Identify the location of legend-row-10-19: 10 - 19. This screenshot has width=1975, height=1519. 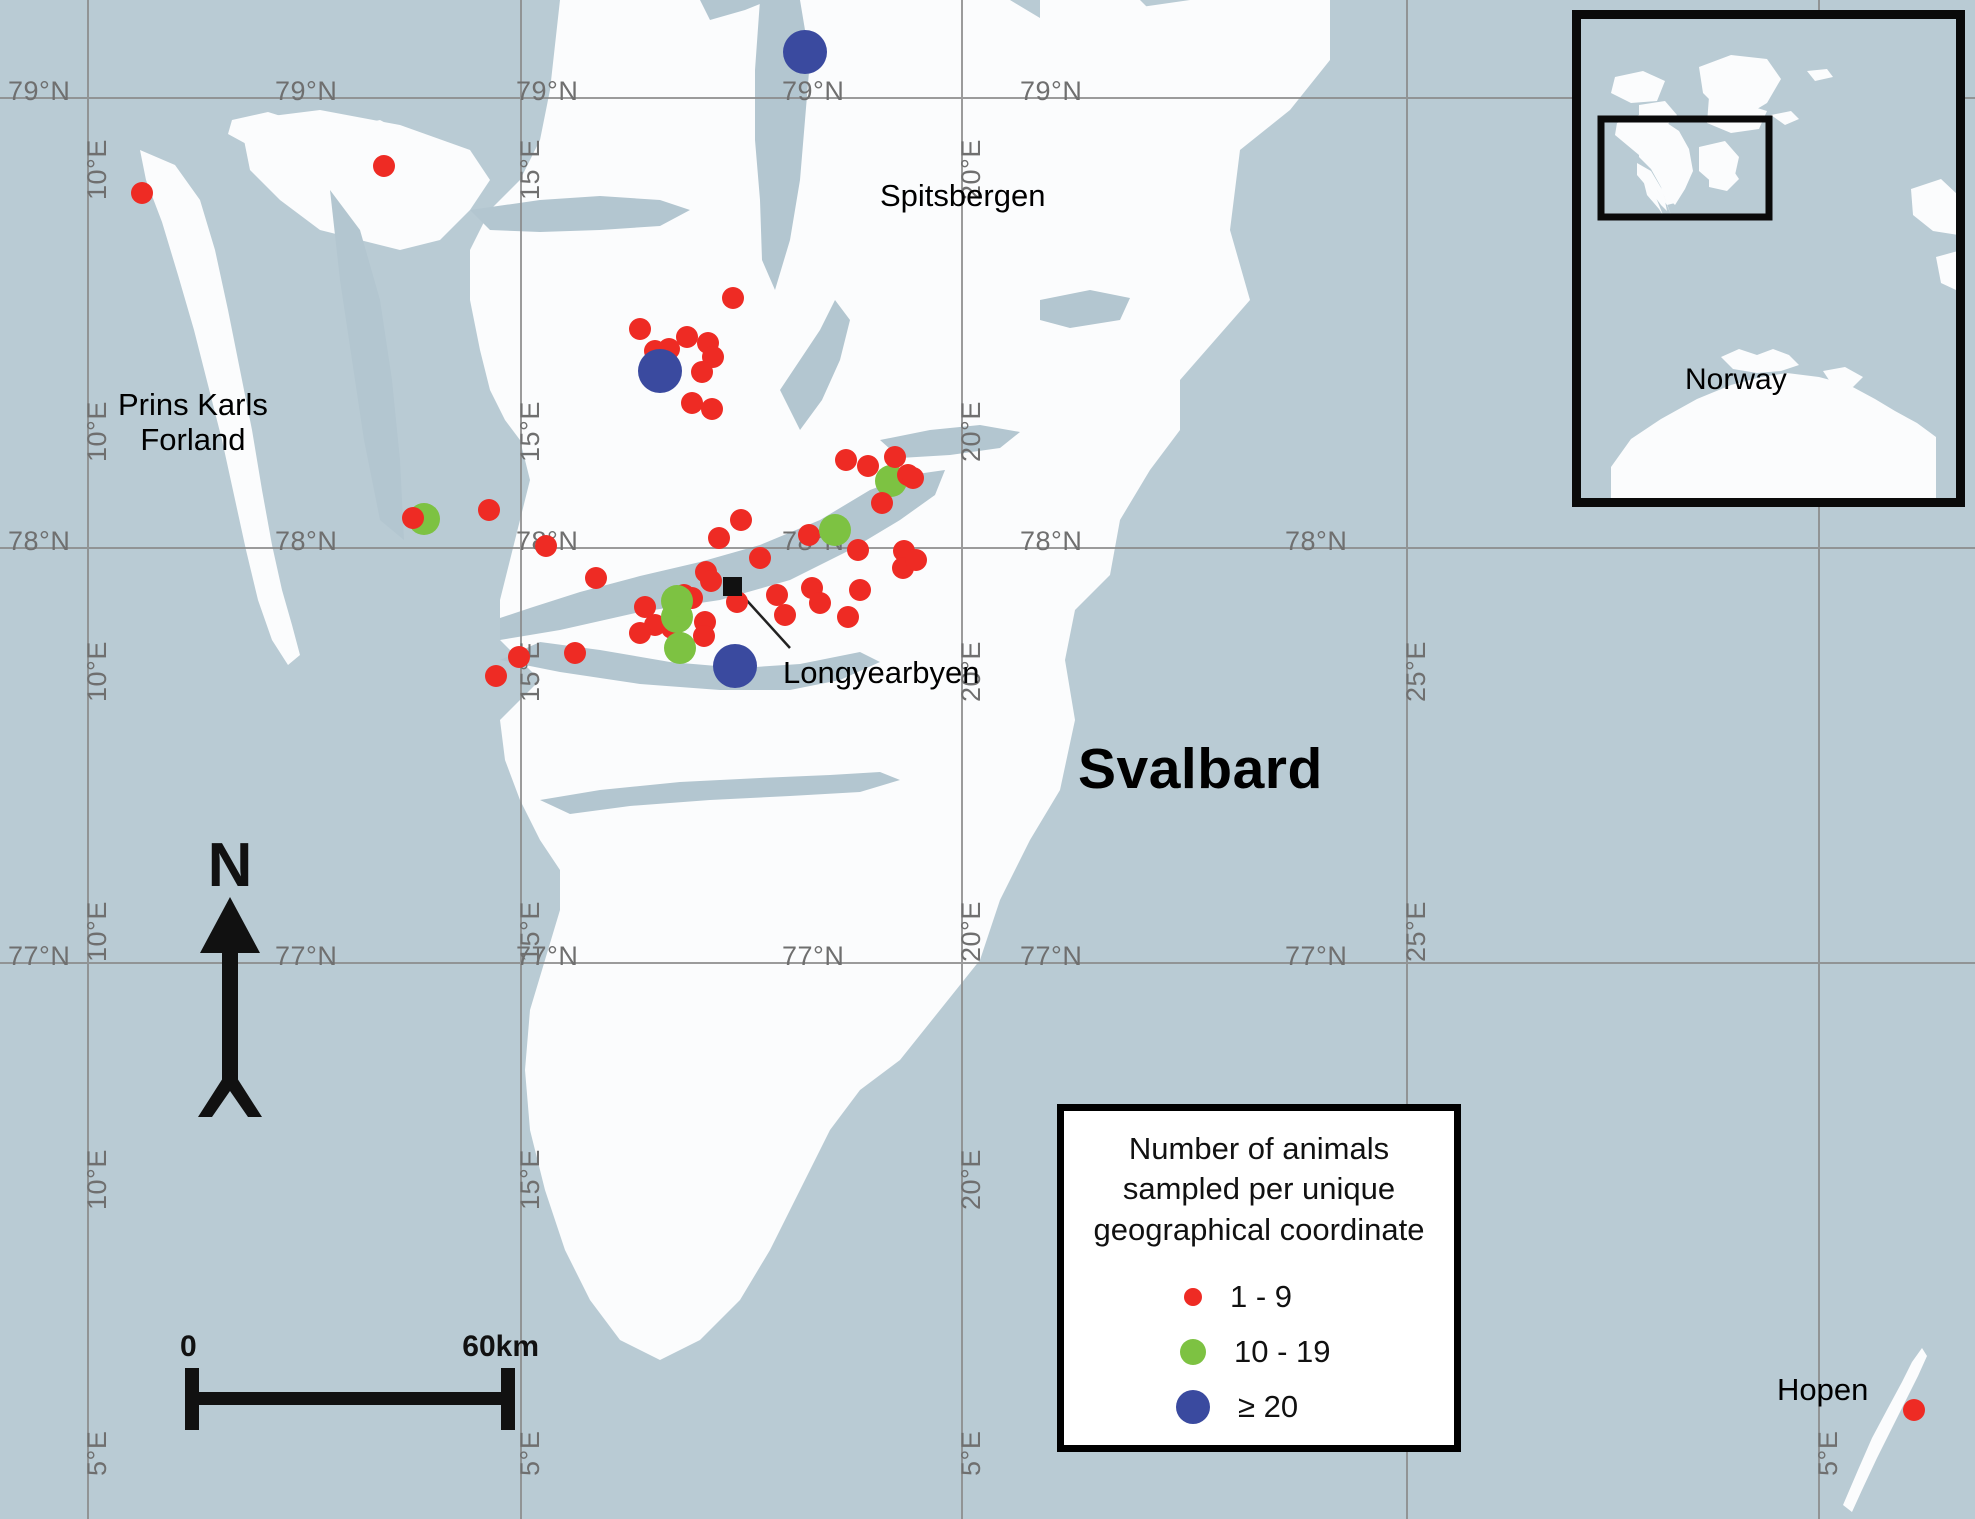
(1259, 1352).